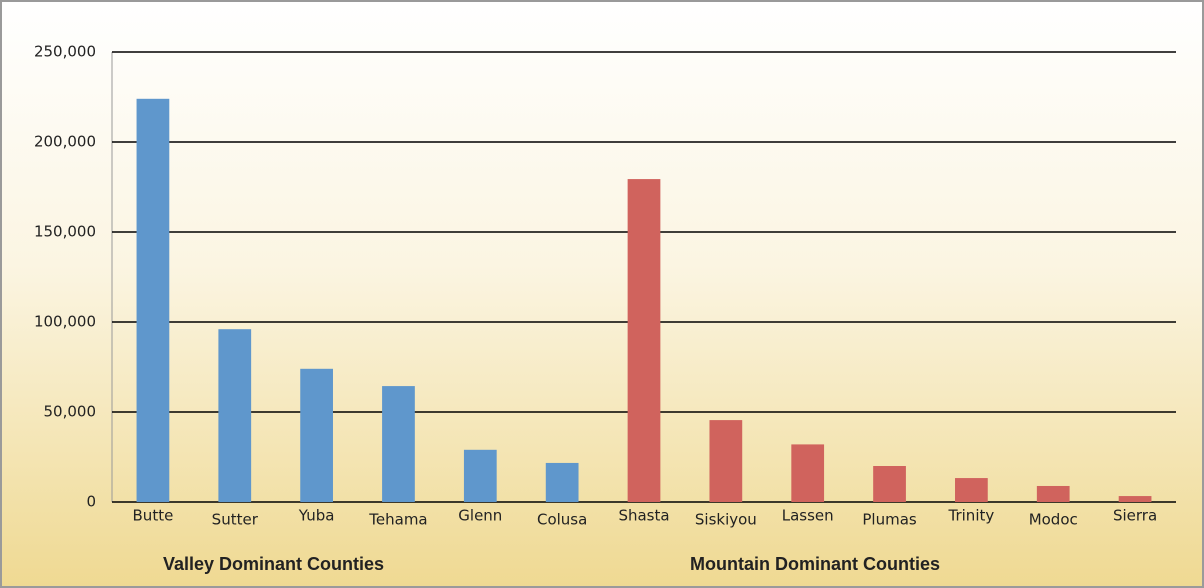 This screenshot has width=1204, height=588. Describe the element at coordinates (65, 322) in the screenshot. I see `y-tick-label: 100,000` at that location.